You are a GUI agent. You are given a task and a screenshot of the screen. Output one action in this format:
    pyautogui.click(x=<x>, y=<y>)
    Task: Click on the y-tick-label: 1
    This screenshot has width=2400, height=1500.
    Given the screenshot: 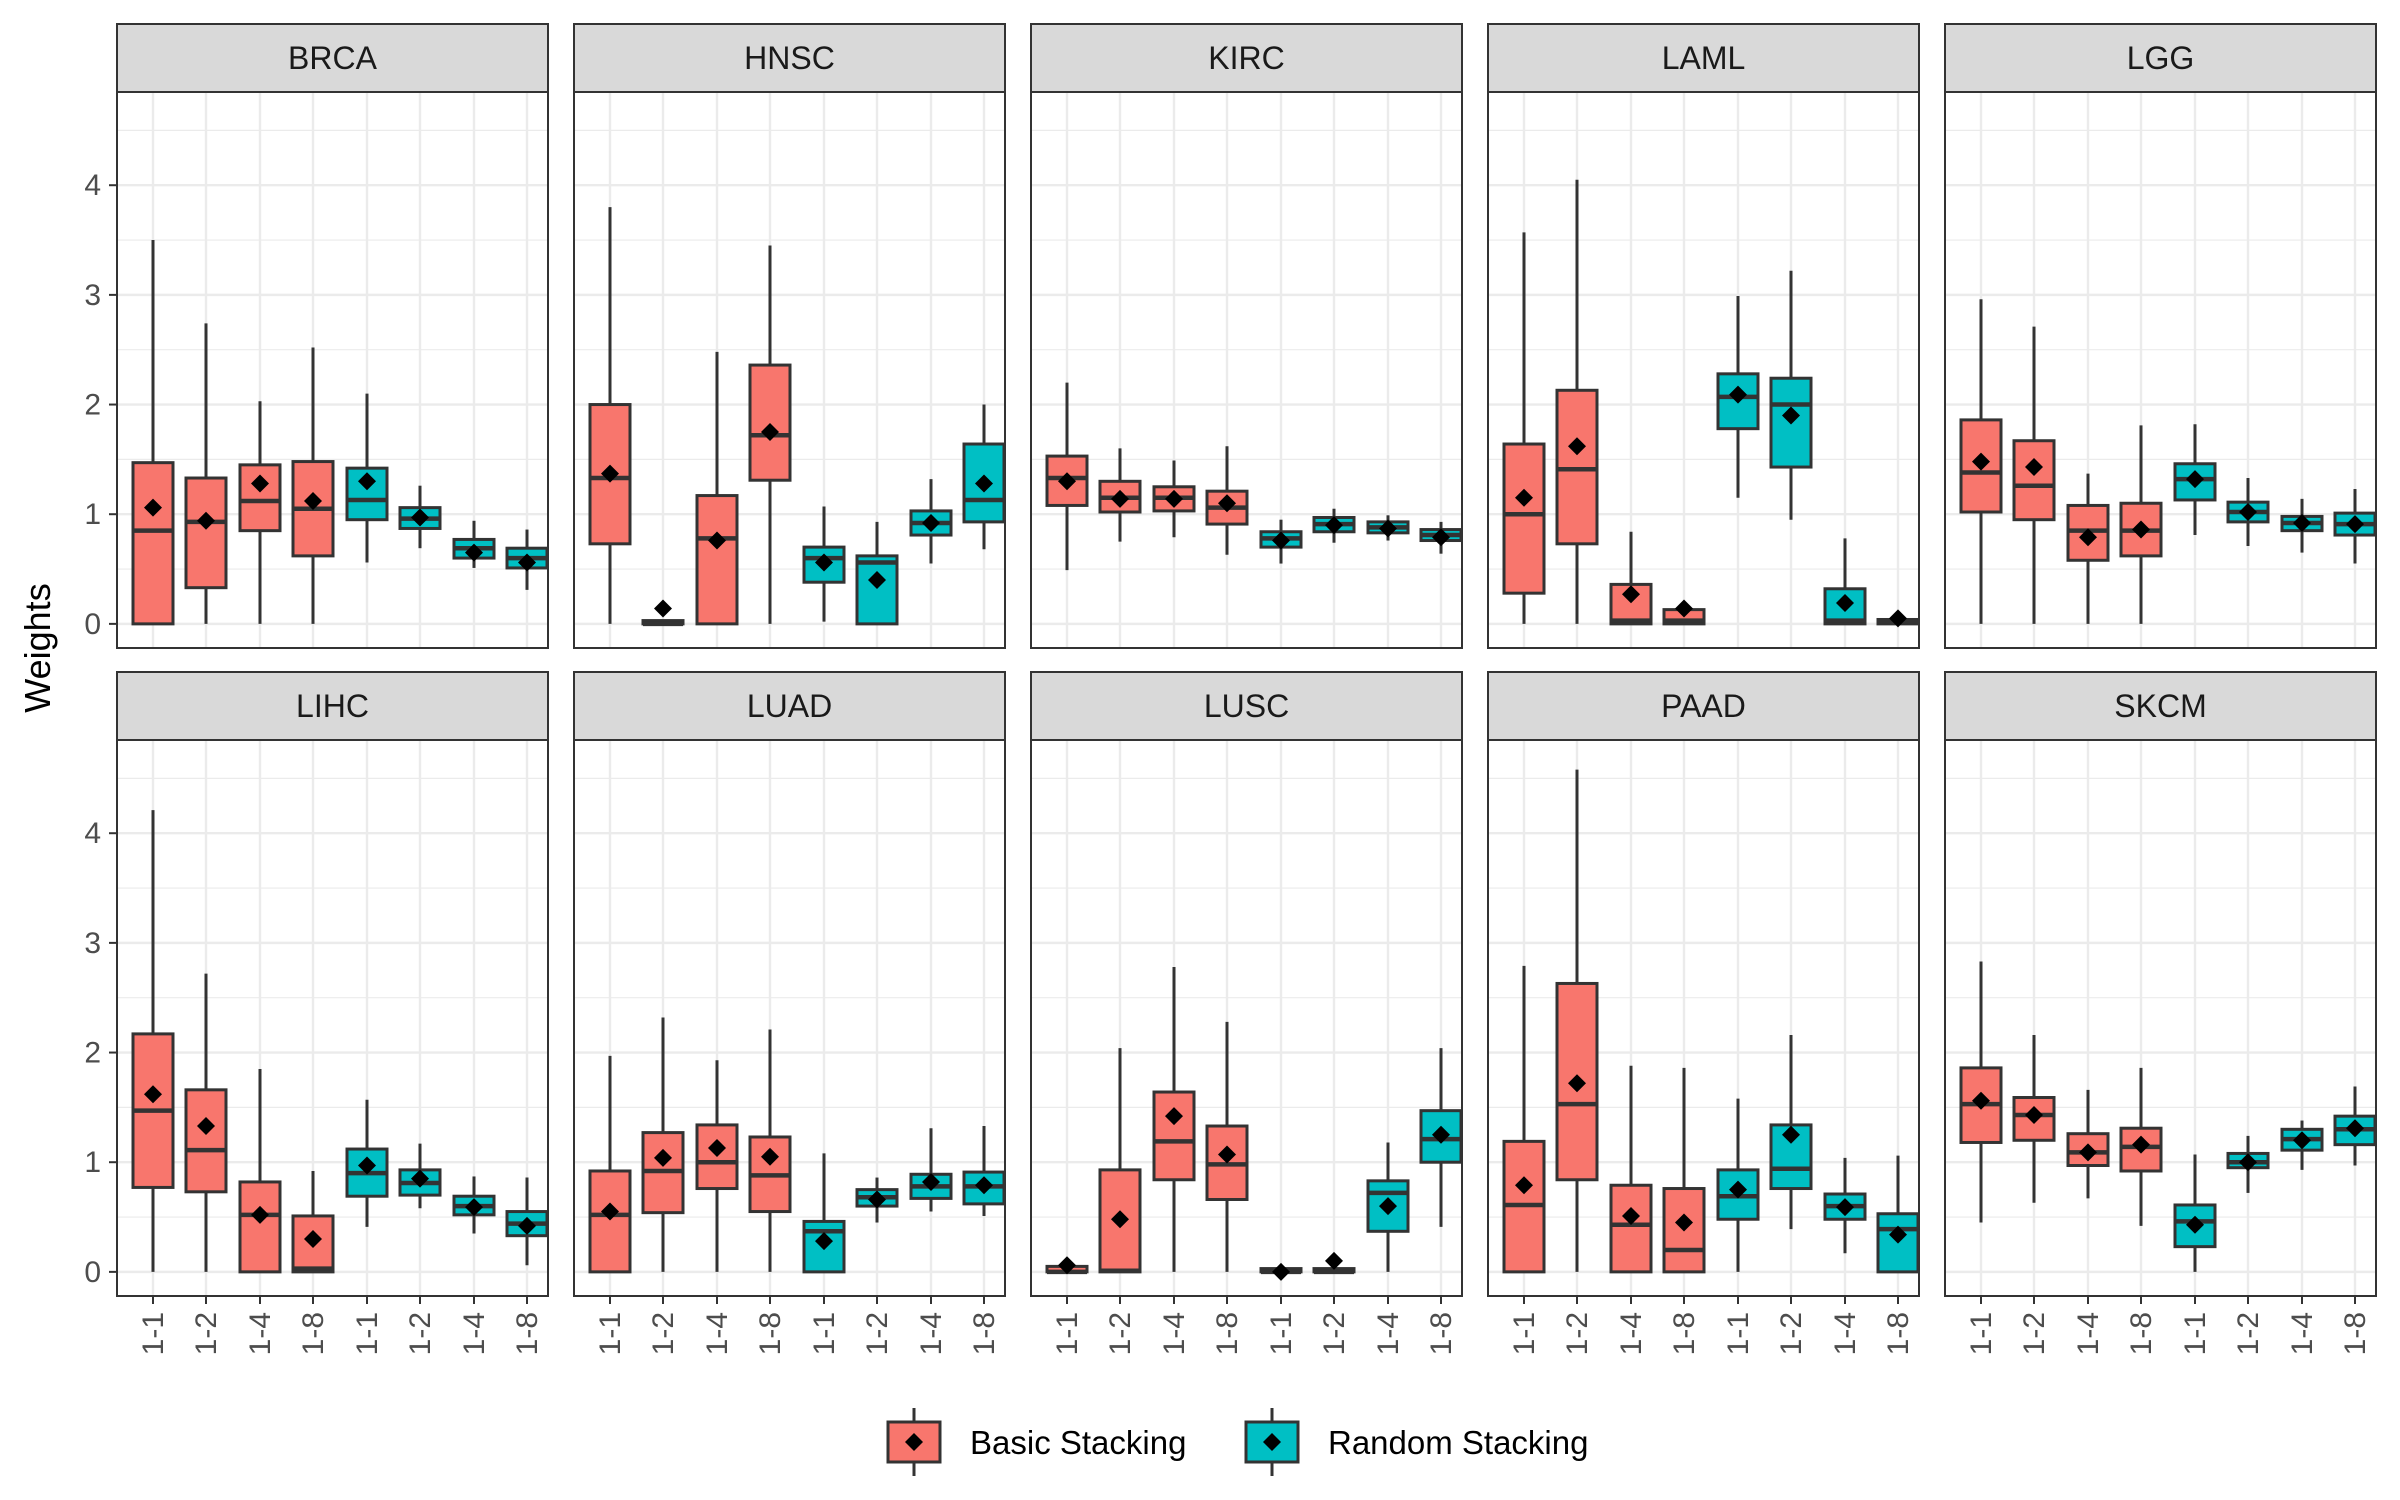 What is the action you would take?
    pyautogui.click(x=92, y=1162)
    